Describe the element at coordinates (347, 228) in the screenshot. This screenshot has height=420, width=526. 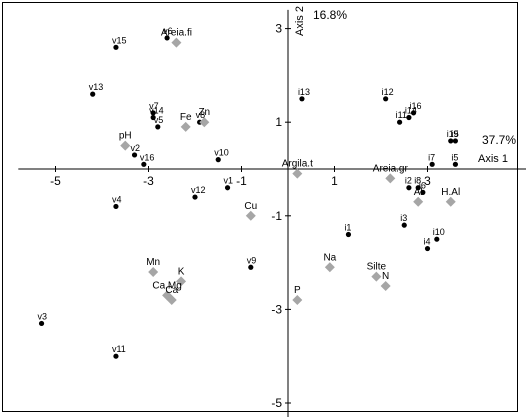
I see `point-label-i1: i1` at that location.